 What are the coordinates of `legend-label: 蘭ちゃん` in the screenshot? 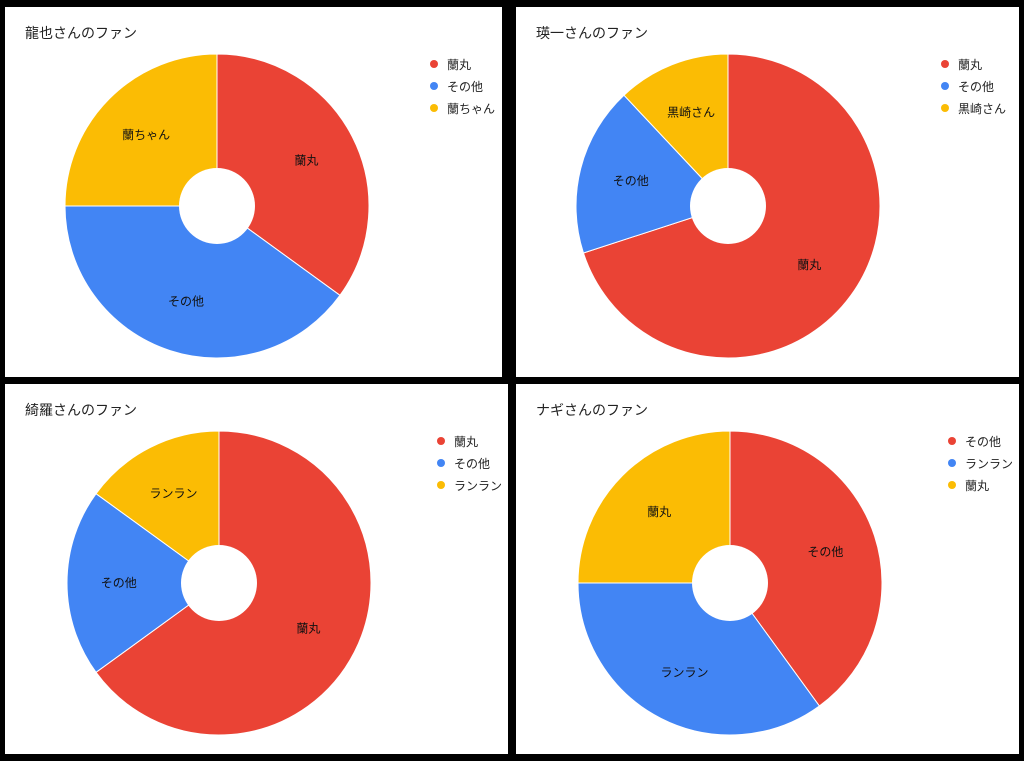 It's located at (471, 108).